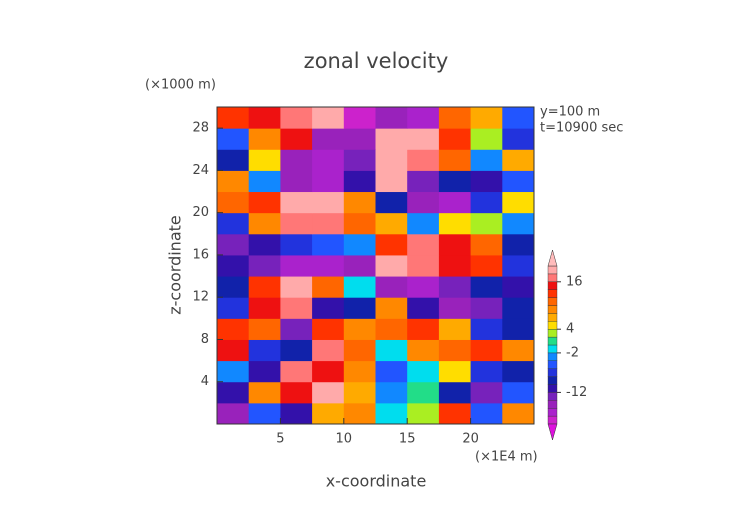  Describe the element at coordinates (200, 297) in the screenshot. I see `y-tick-label: 12` at that location.